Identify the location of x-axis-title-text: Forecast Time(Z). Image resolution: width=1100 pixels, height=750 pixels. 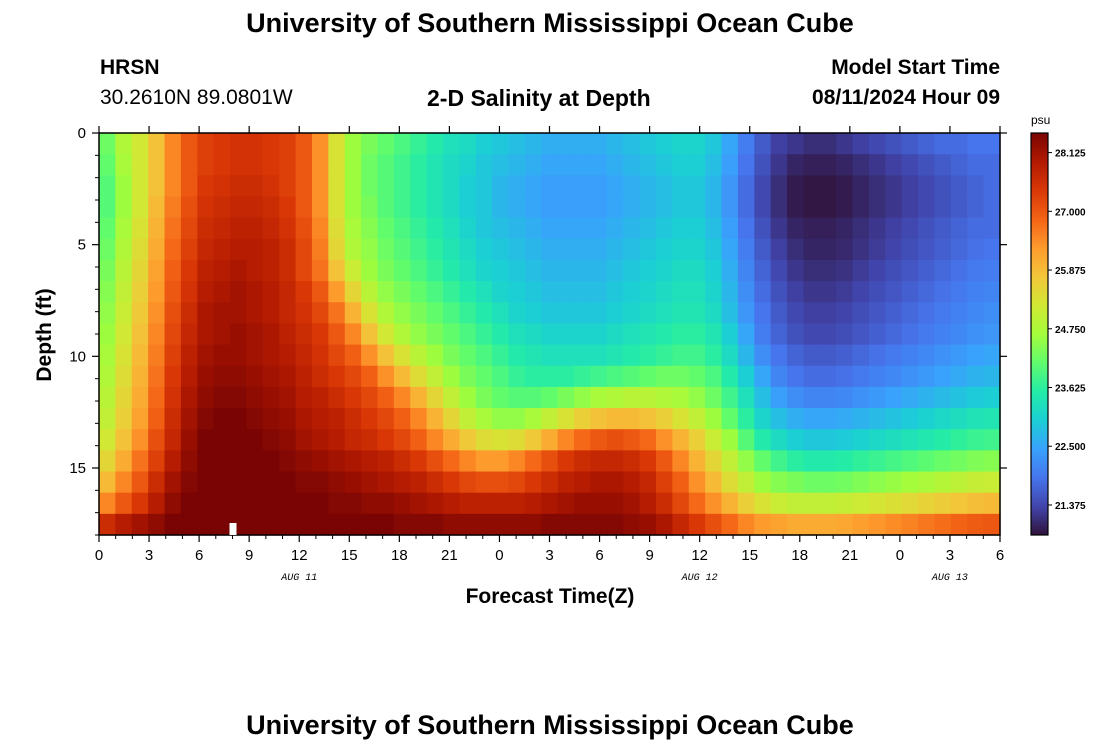
(550, 596).